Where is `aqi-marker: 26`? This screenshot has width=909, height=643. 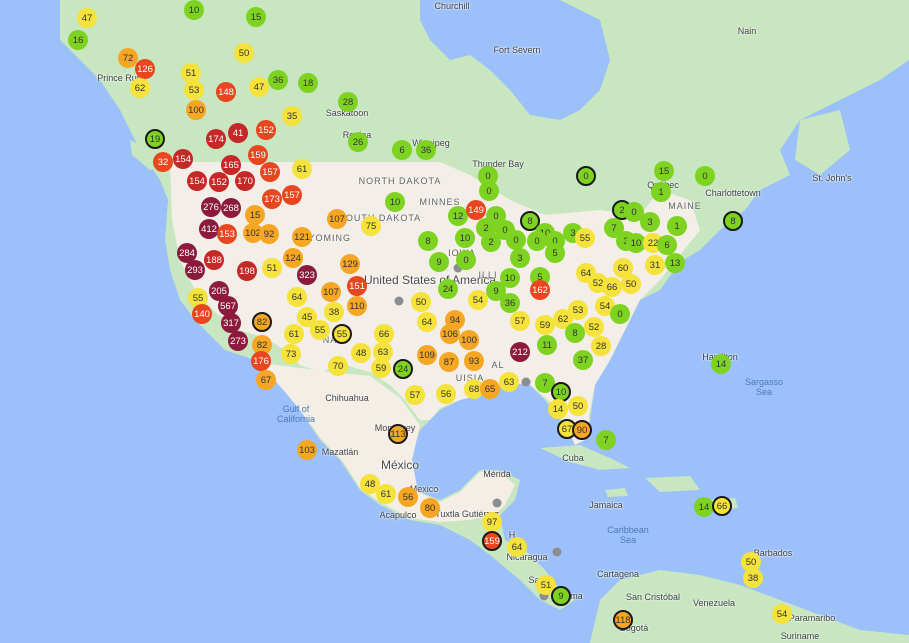
aqi-marker: 26 is located at coordinates (358, 142).